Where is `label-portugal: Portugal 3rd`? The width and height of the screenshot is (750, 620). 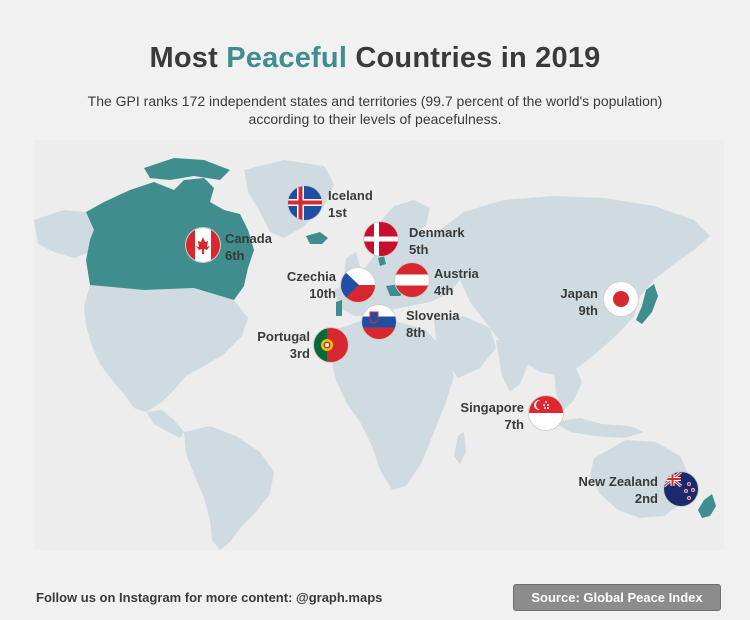
label-portugal: Portugal 3rd is located at coordinates (283, 345).